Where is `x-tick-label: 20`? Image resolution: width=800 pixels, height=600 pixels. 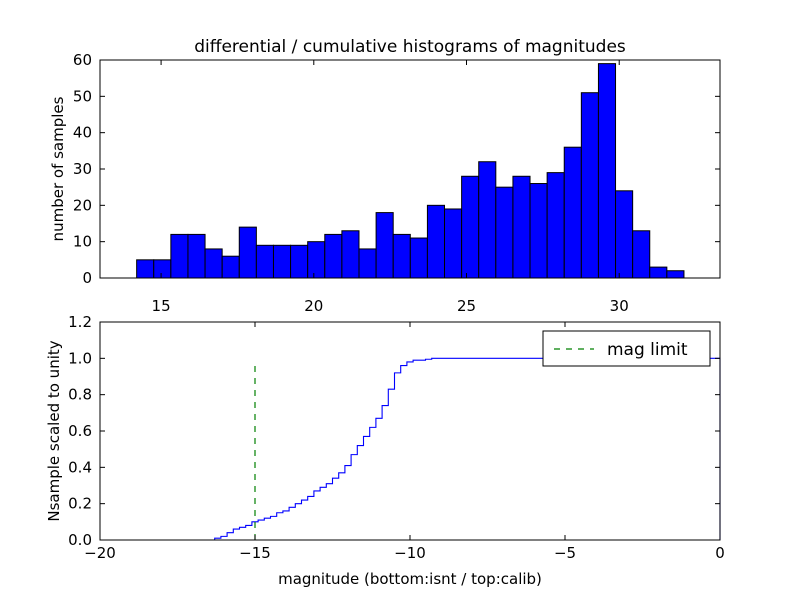 x-tick-label: 20 is located at coordinates (313, 306).